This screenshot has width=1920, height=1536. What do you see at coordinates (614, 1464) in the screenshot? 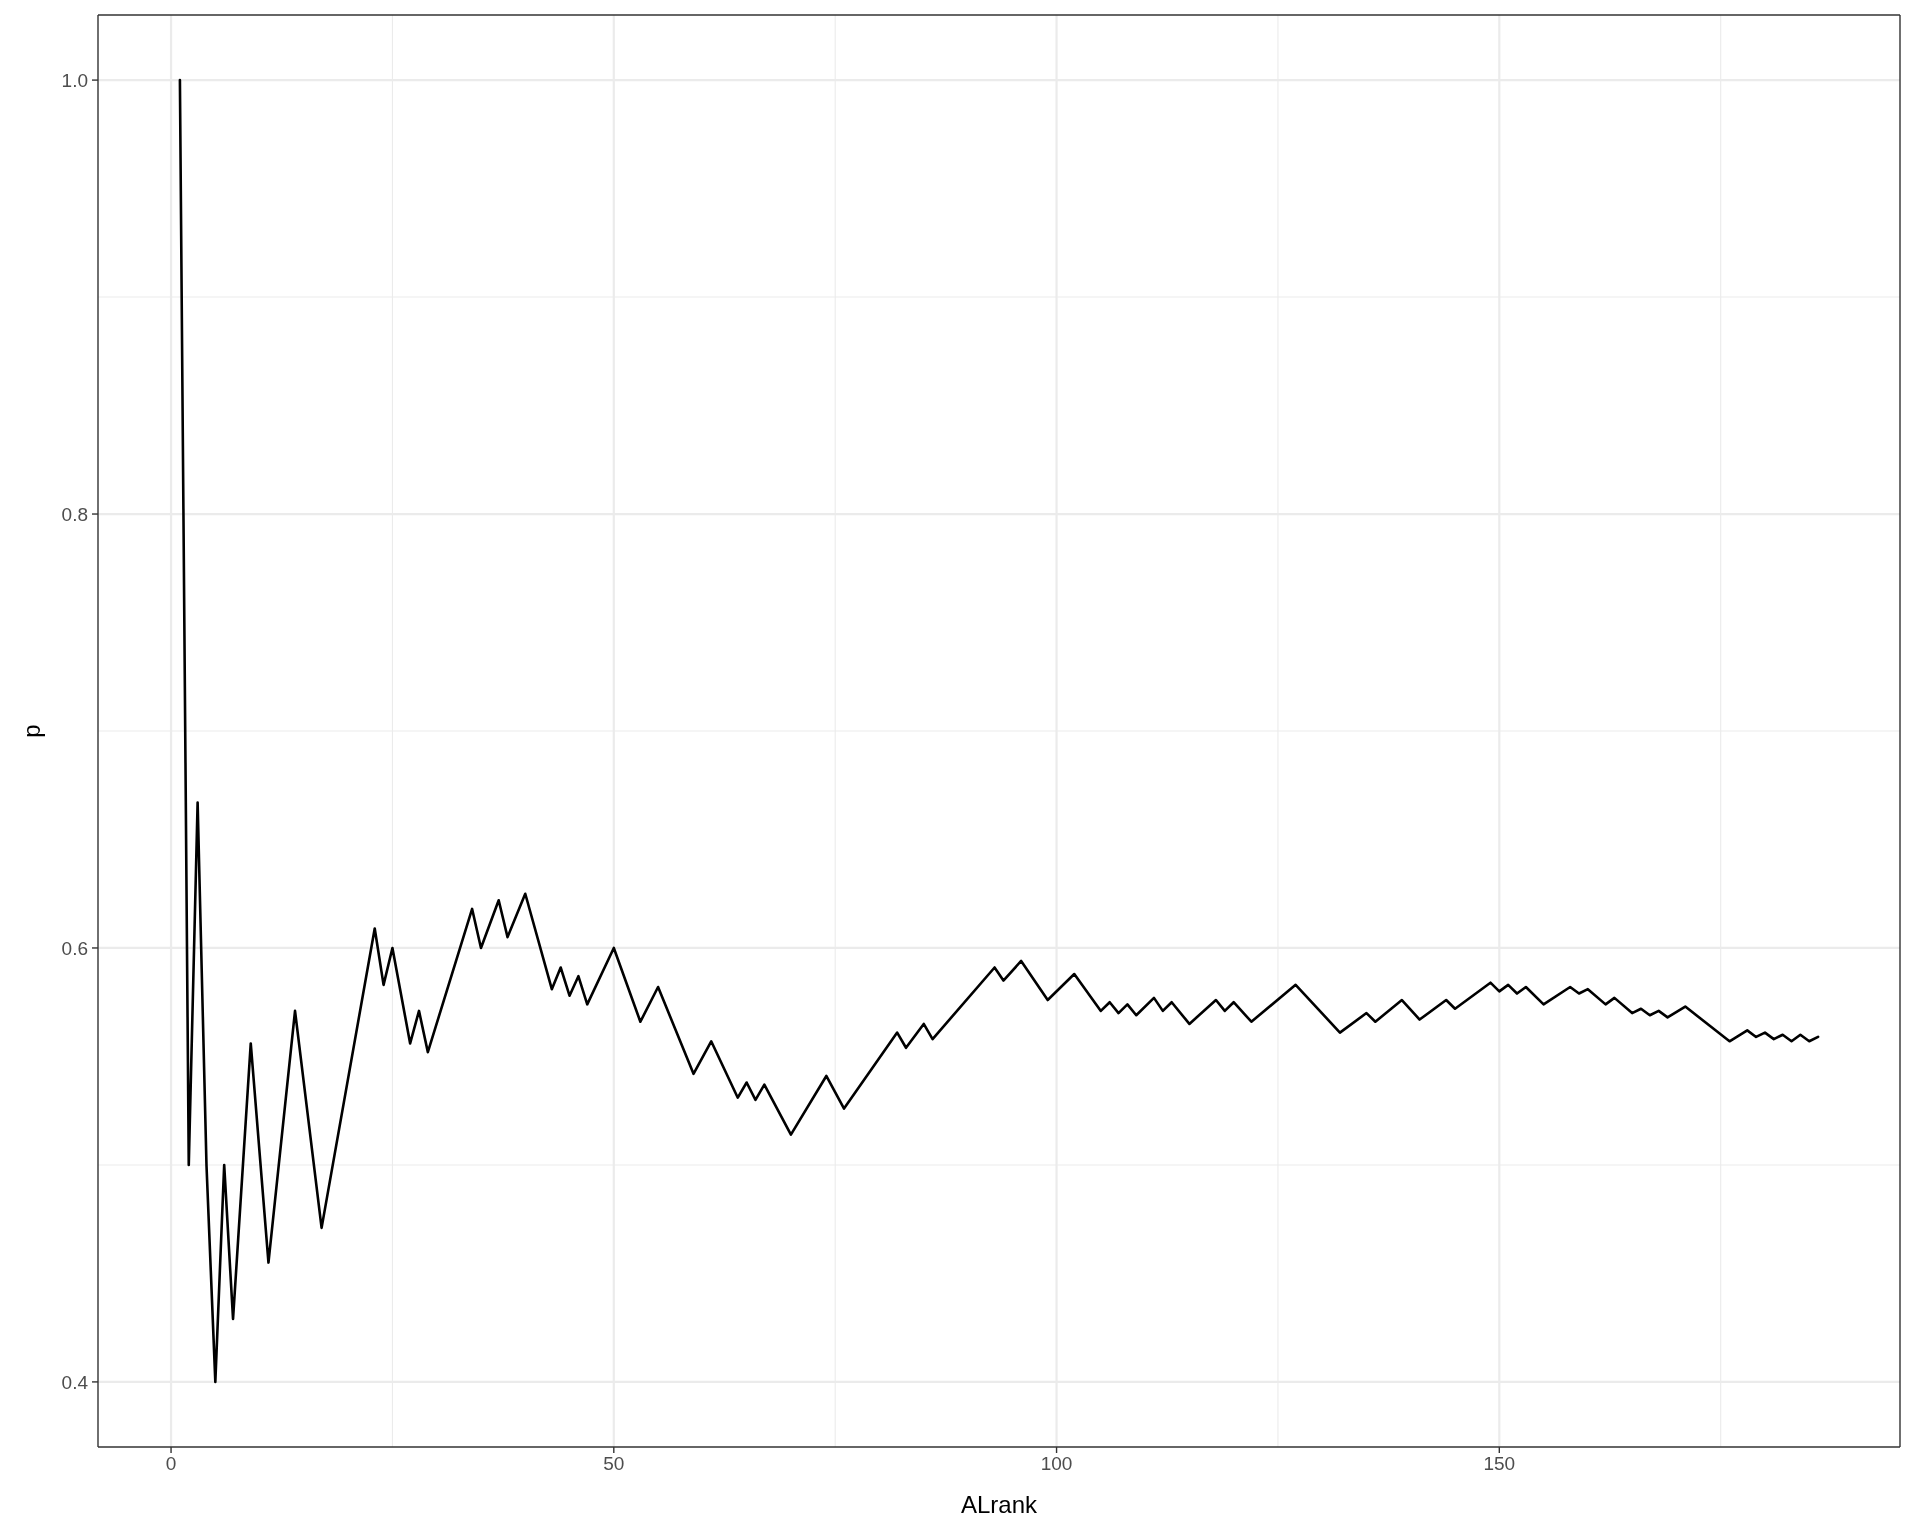
I see `x-tick-label: 50` at bounding box center [614, 1464].